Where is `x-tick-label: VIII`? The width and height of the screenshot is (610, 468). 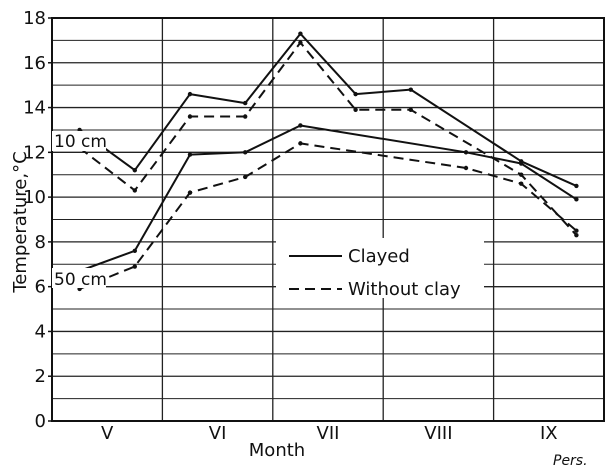 x-tick-label: VIII is located at coordinates (438, 433).